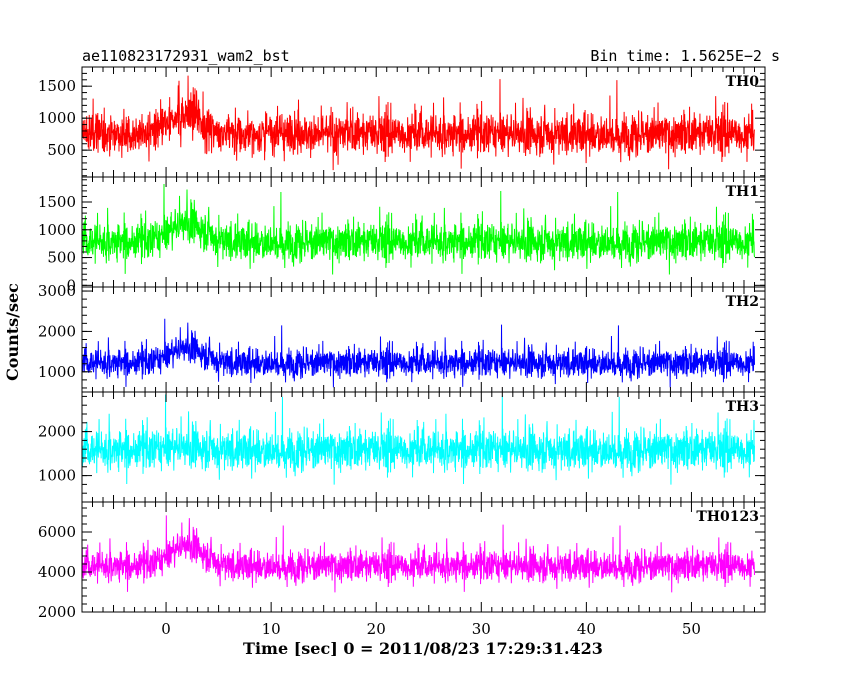  What do you see at coordinates (12, 332) in the screenshot?
I see `y-axis-label: Counts/sec` at bounding box center [12, 332].